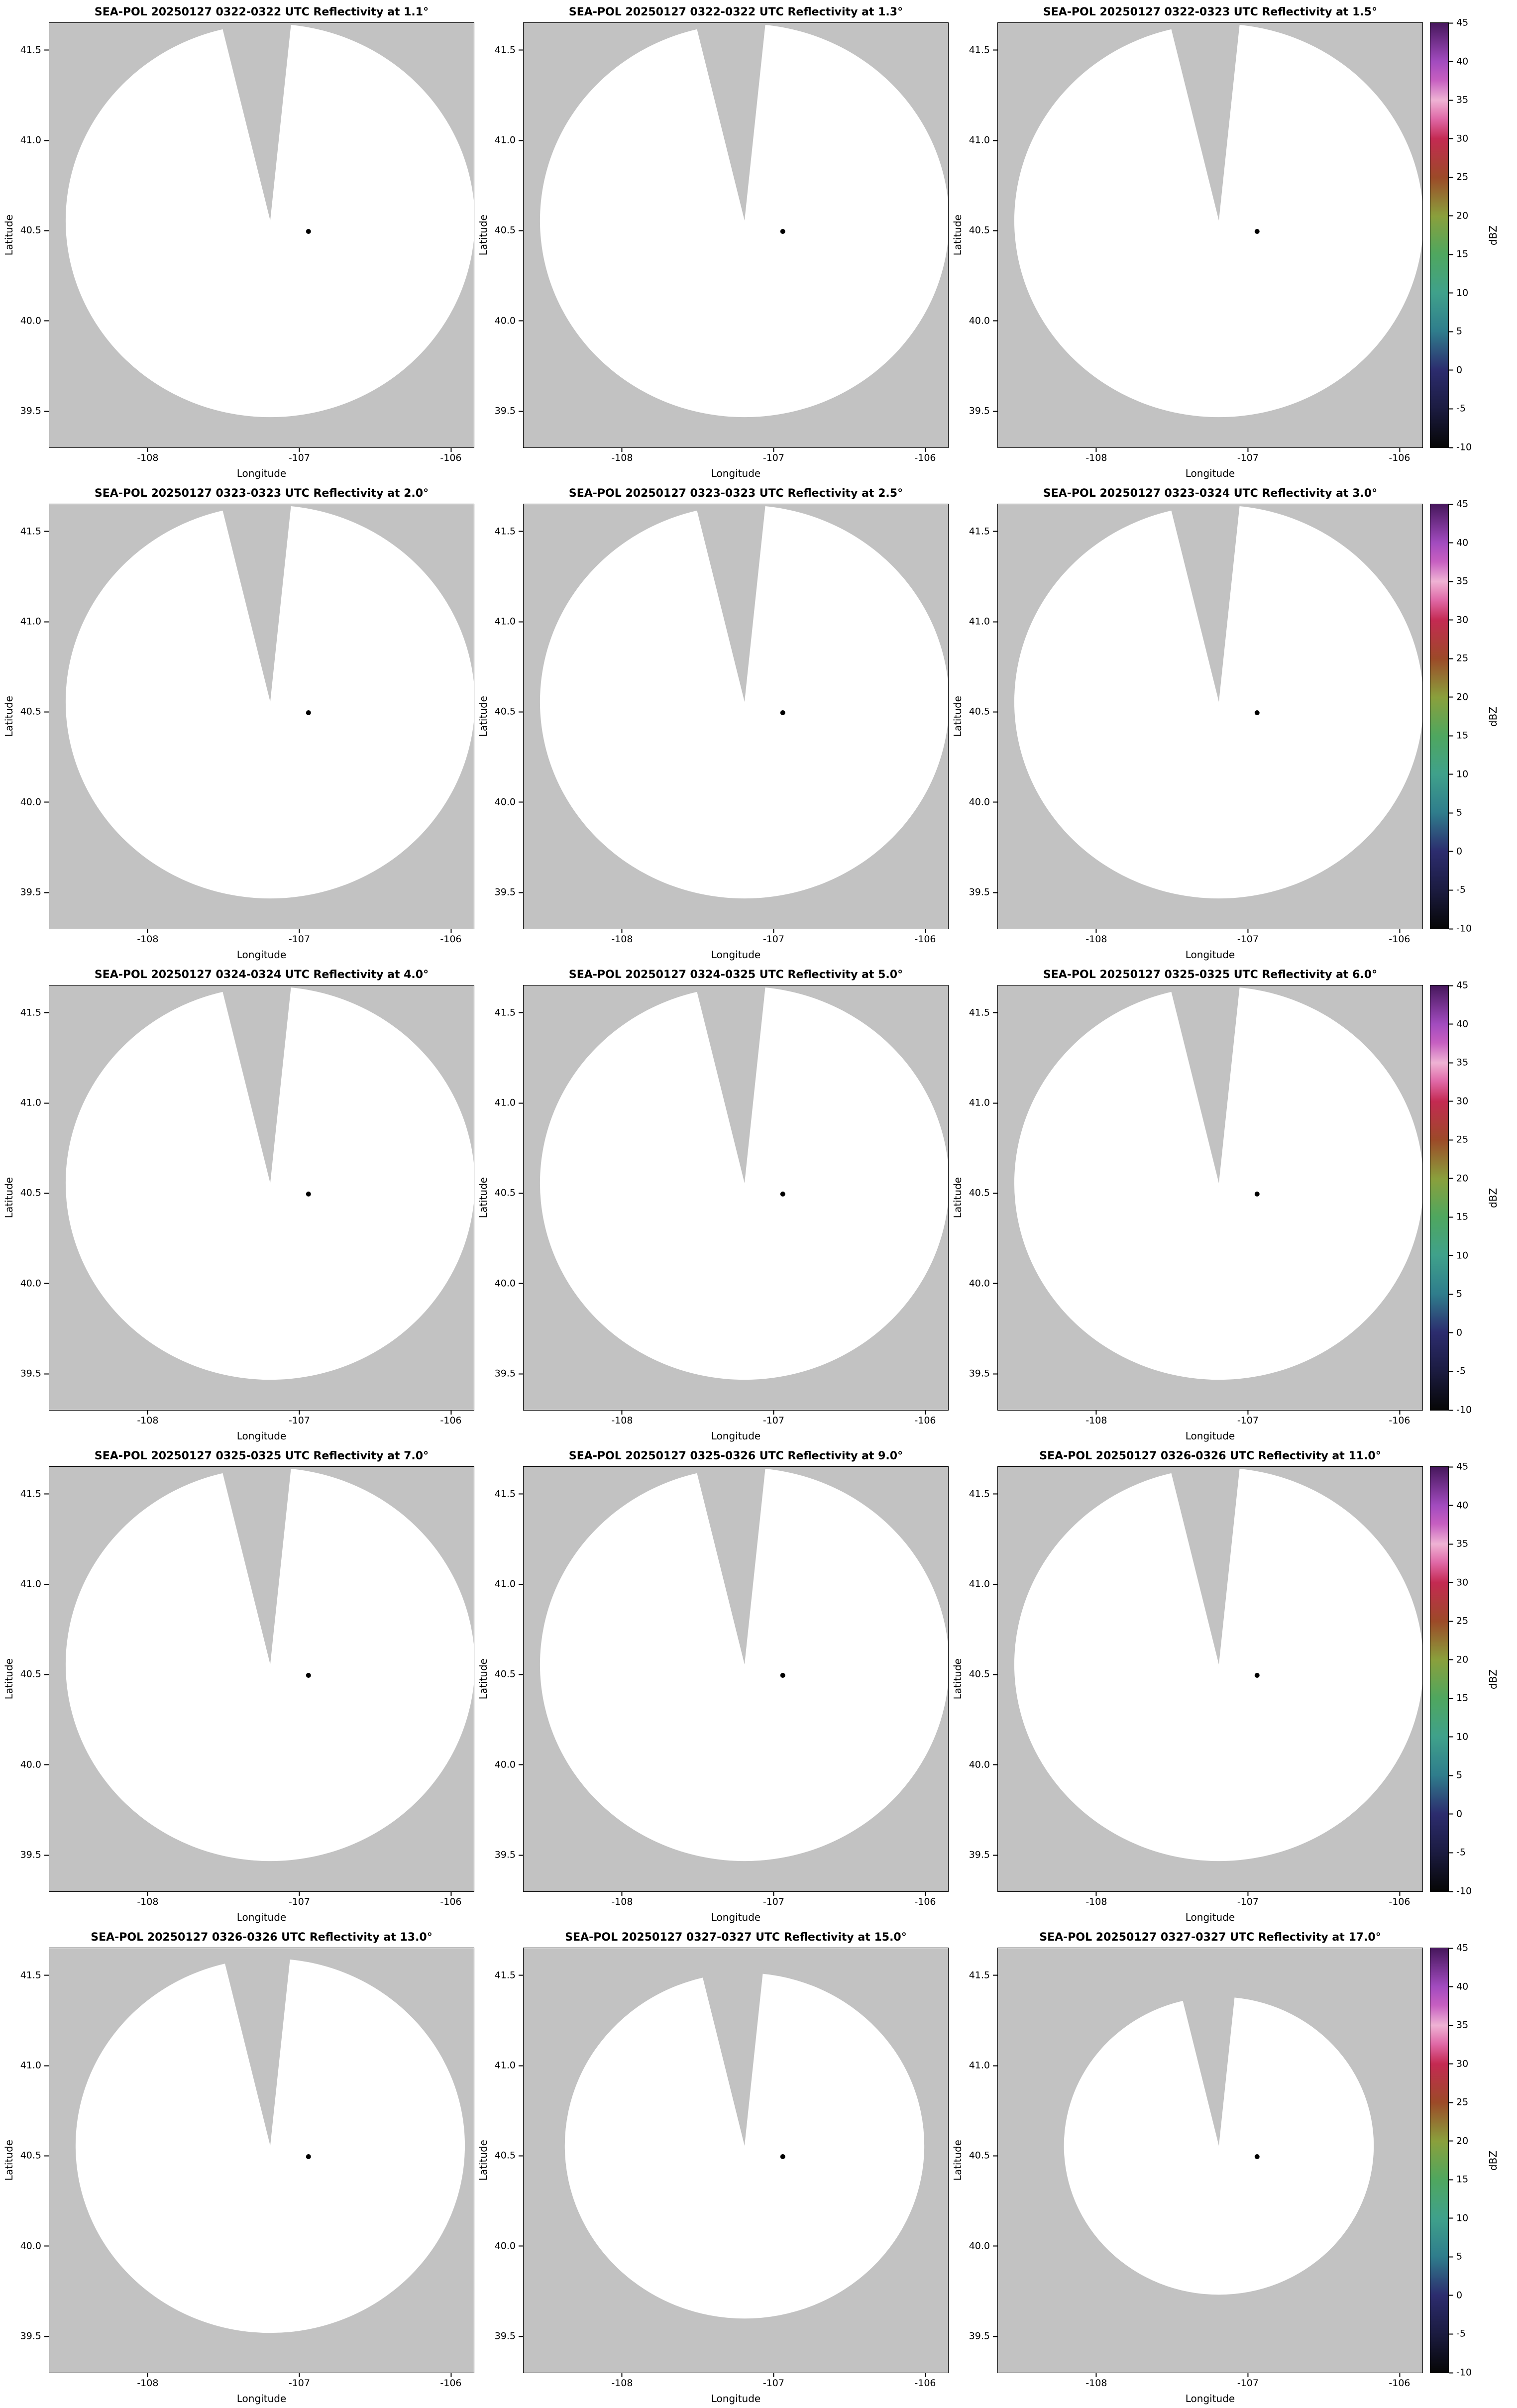  What do you see at coordinates (1462, 1140) in the screenshot?
I see `colorbar-tick-label: 25` at bounding box center [1462, 1140].